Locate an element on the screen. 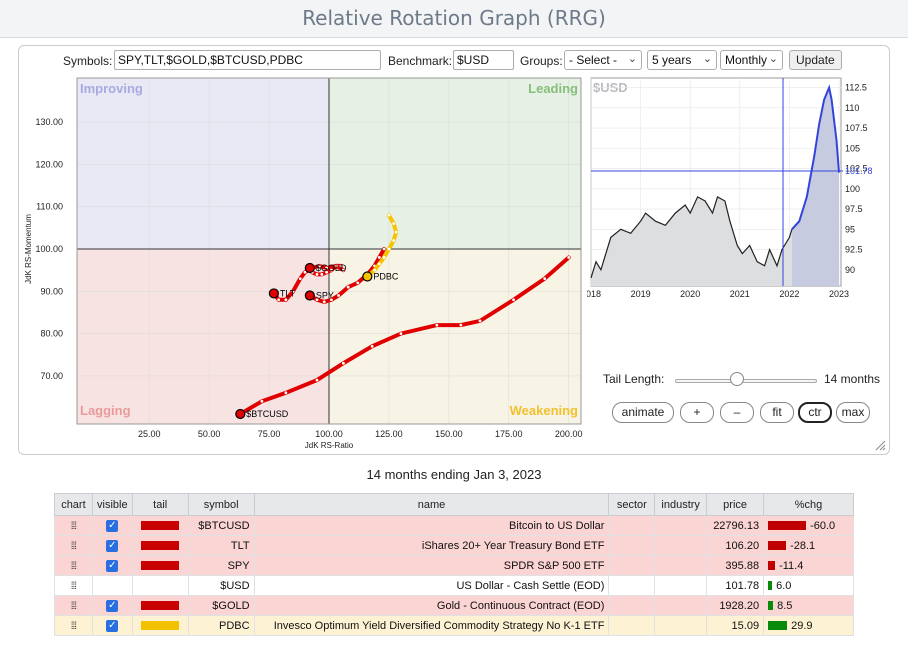  x-tick-label: 100.00 is located at coordinates (329, 434).